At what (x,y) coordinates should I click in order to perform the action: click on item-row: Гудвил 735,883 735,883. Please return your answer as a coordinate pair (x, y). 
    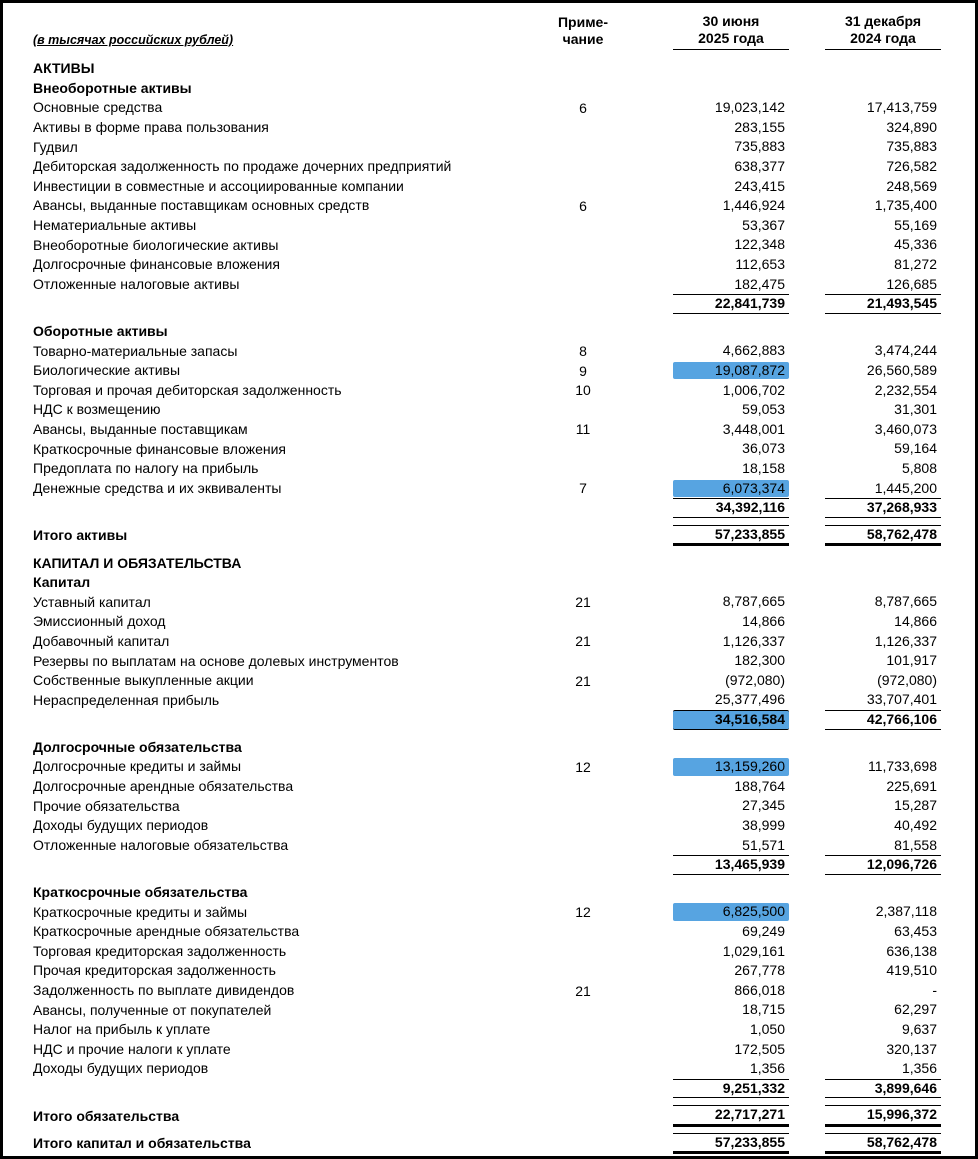
    Looking at the image, I should click on (487, 147).